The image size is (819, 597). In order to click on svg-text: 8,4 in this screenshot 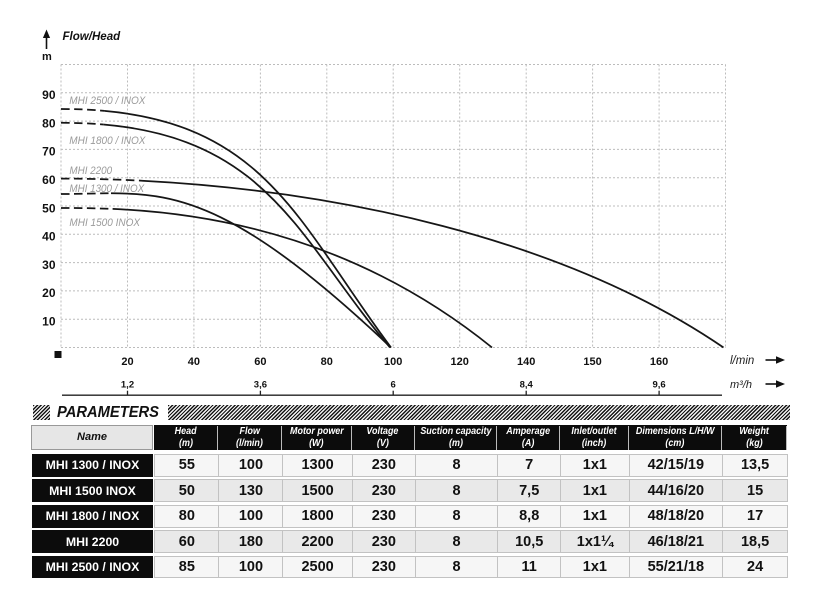, I will do `click(527, 385)`.